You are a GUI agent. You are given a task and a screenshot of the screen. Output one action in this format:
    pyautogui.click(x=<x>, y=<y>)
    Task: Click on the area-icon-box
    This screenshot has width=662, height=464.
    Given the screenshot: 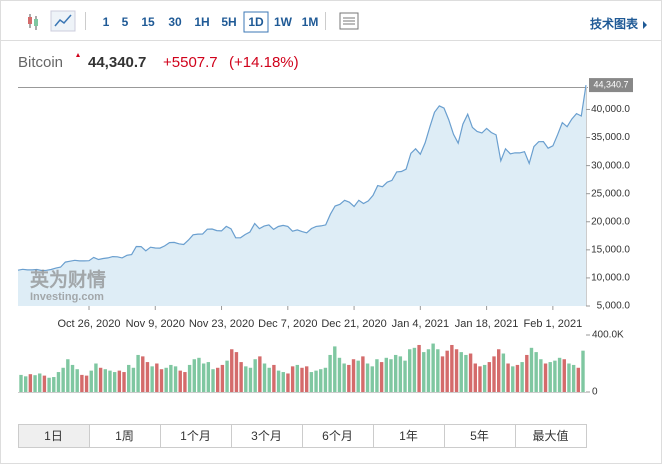 What is the action you would take?
    pyautogui.click(x=63, y=21)
    